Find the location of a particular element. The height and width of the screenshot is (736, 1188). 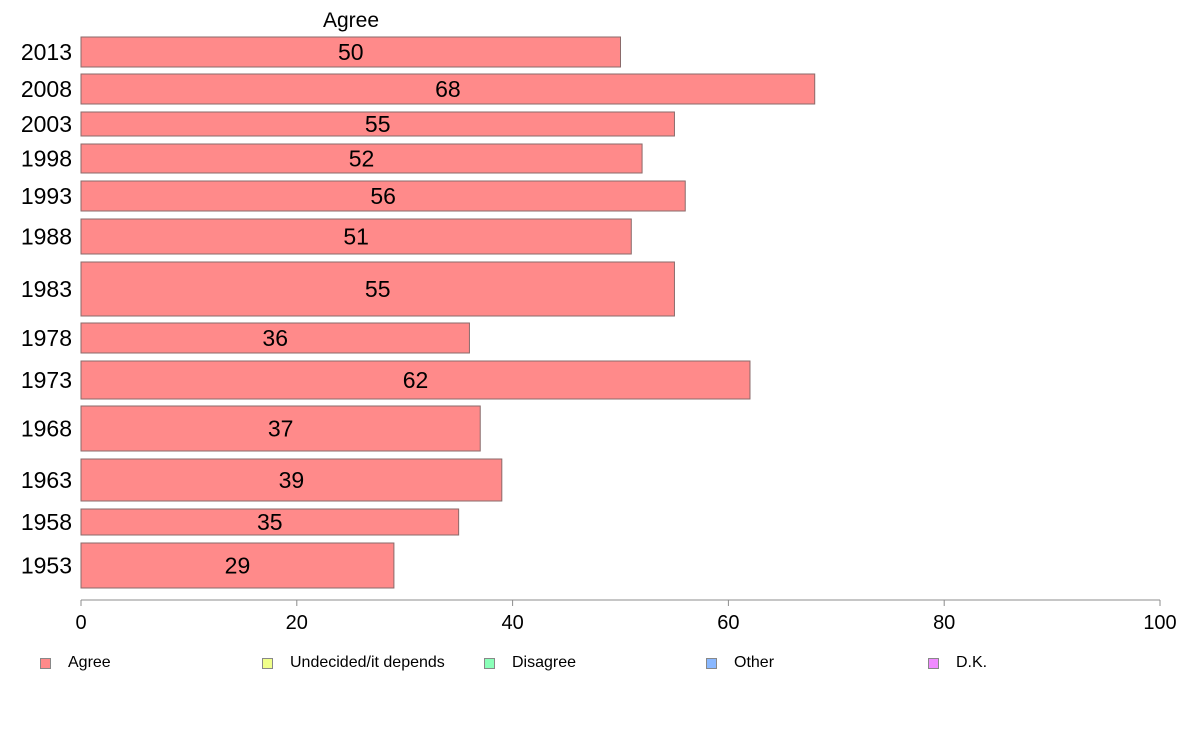

bar-value-label-1978: 36 is located at coordinates (275, 338).